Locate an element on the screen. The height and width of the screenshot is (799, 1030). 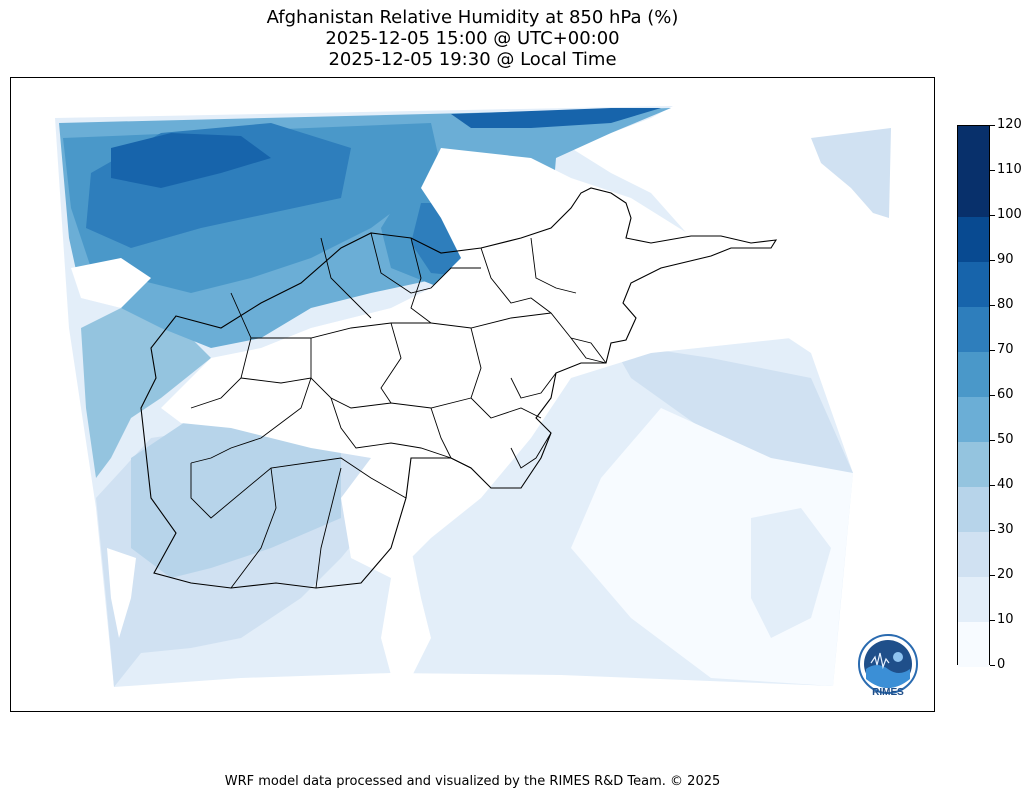
colorbar-tick-label: 10 is located at coordinates (1005, 619).